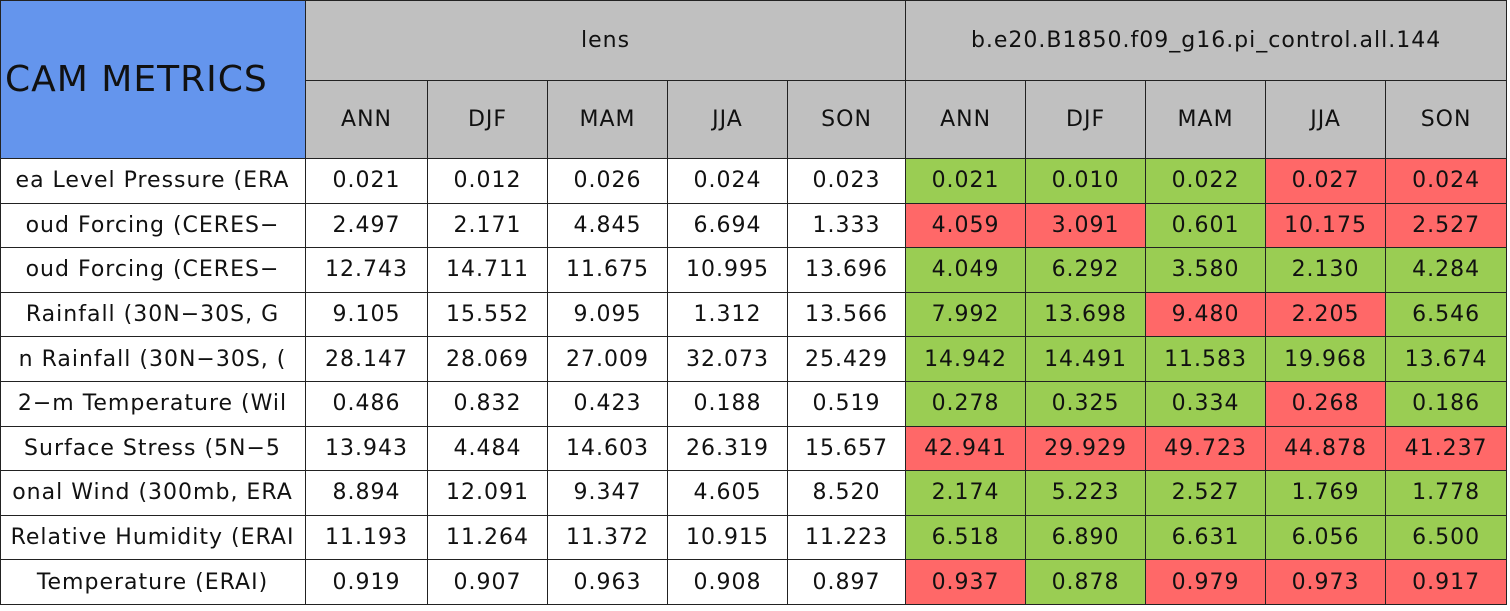  What do you see at coordinates (1086, 493) in the screenshot?
I see `metric-value: 5.223` at bounding box center [1086, 493].